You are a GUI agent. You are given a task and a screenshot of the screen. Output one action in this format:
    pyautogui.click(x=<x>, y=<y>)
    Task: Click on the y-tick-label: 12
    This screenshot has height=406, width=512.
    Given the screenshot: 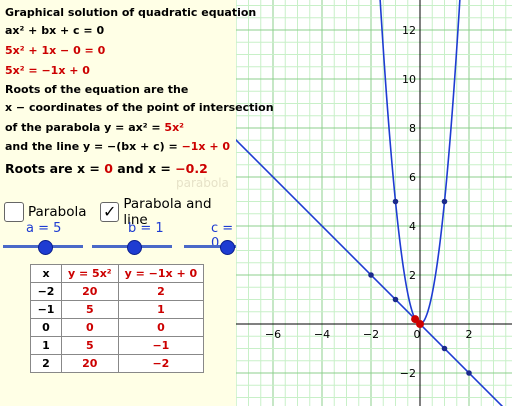 What is the action you would take?
    pyautogui.click(x=409, y=30)
    